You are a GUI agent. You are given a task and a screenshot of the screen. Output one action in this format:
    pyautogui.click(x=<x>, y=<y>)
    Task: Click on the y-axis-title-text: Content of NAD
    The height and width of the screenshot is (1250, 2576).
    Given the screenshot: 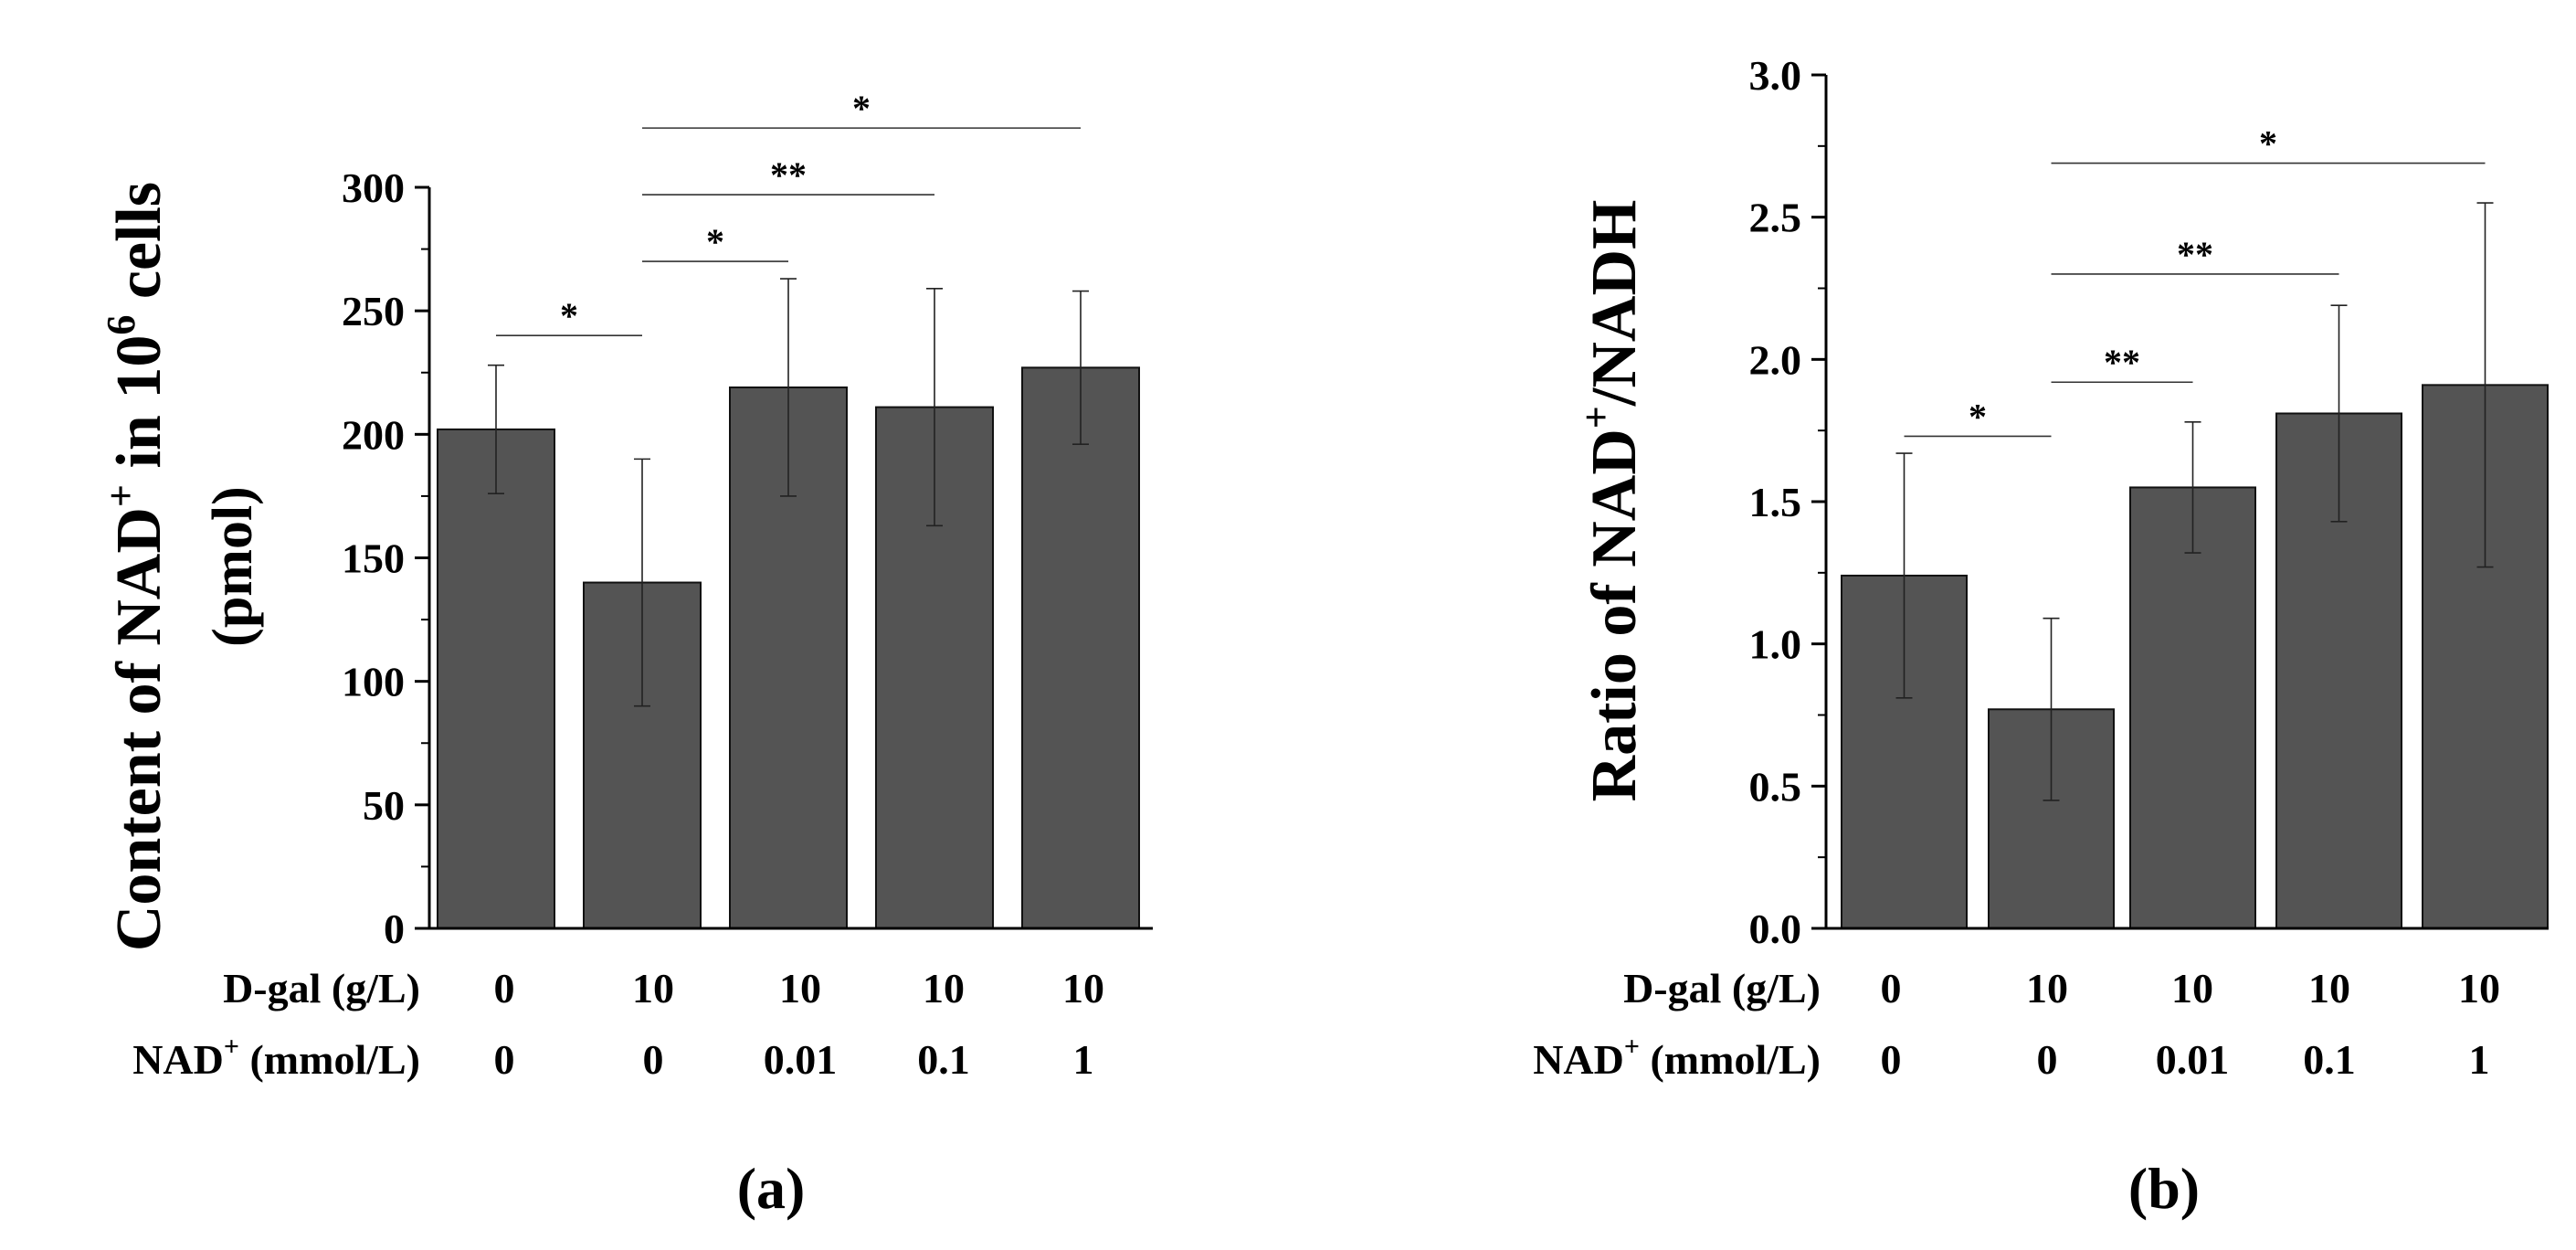 What is the action you would take?
    pyautogui.click(x=139, y=729)
    